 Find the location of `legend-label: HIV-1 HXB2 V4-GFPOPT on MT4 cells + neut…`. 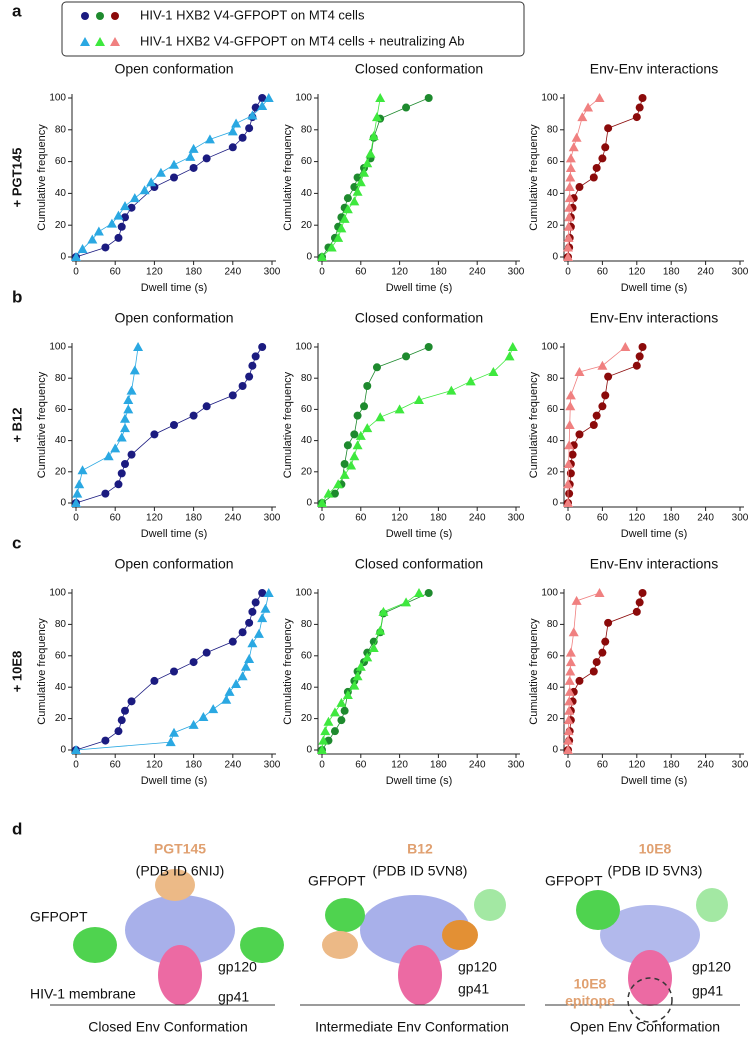

legend-label: HIV-1 HXB2 V4-GFPOPT on MT4 cells + neut… is located at coordinates (302, 40).